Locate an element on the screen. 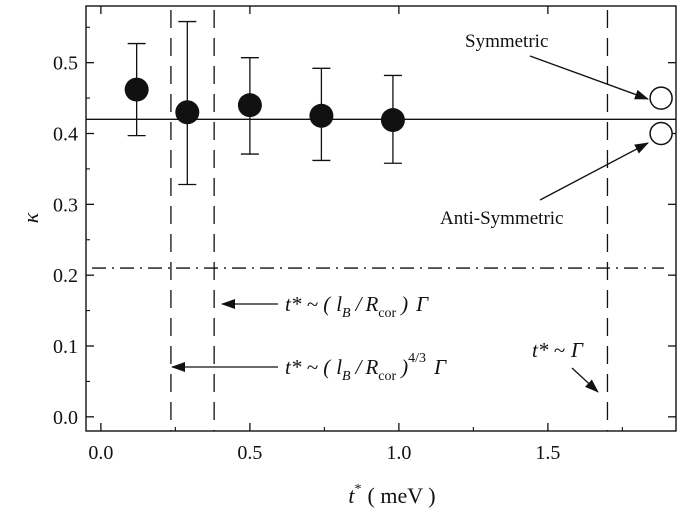 Image resolution: width=686 pixels, height=512 pixels. arrow-formula3 is located at coordinates (585, 380).